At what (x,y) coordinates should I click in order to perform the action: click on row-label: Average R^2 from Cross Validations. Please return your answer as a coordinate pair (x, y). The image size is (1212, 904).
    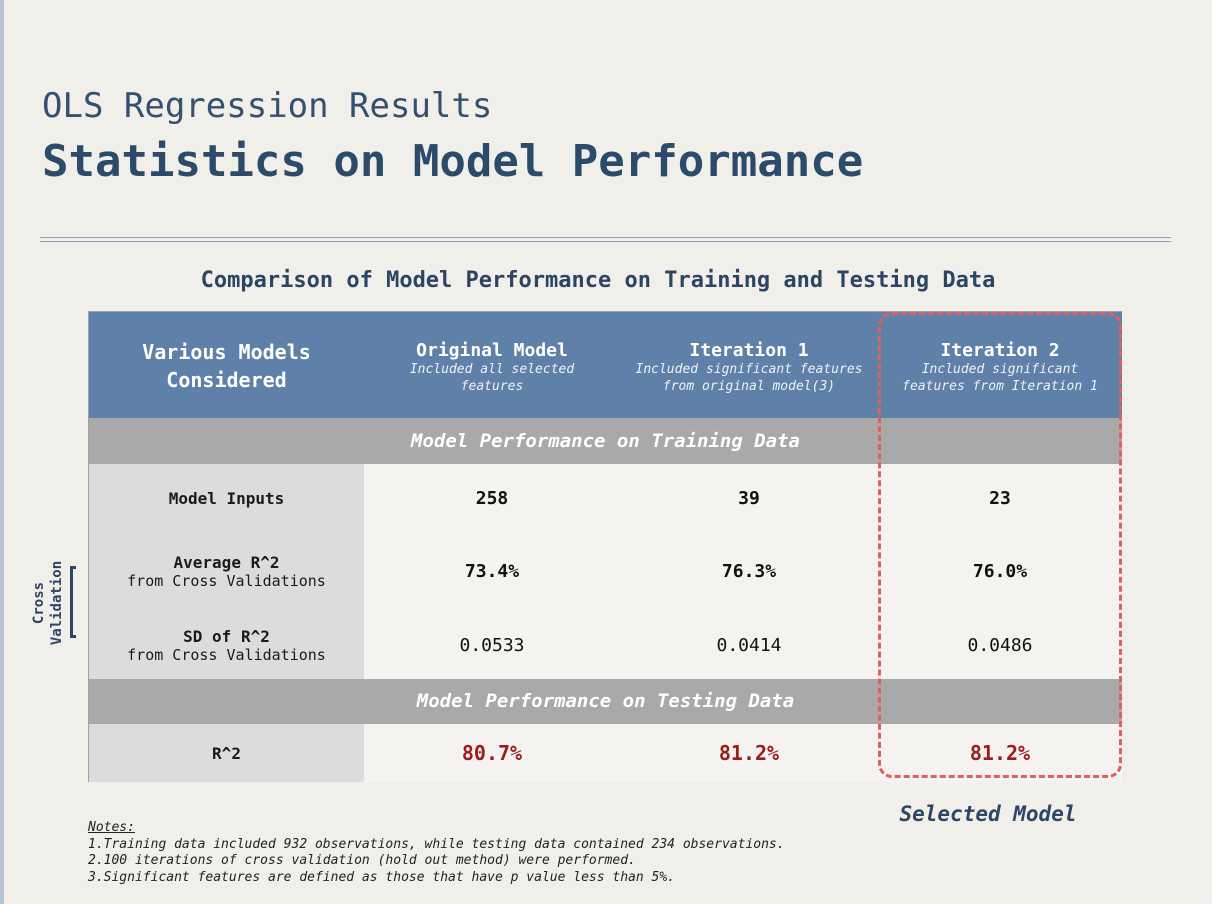
    Looking at the image, I should click on (226, 571).